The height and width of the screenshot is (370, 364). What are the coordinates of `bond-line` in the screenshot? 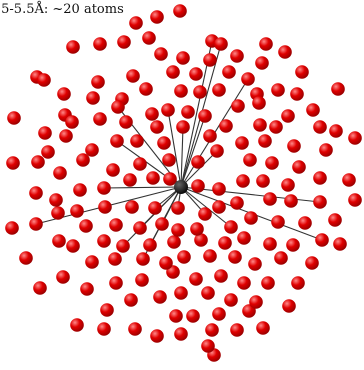 It's located at (206, 207).